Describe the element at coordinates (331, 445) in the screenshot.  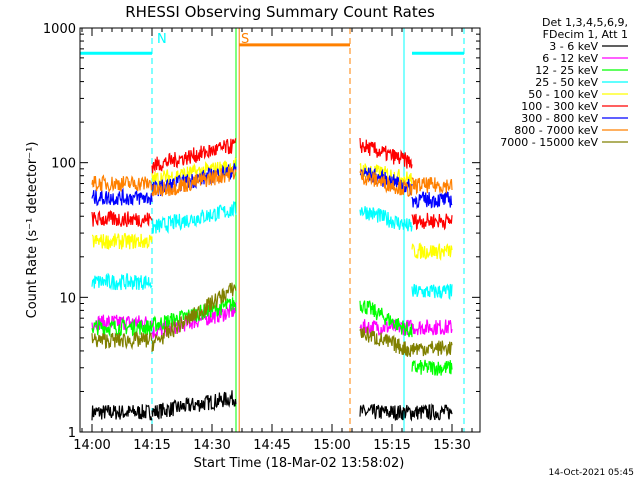
I see `x-tick-label: 15:00` at that location.